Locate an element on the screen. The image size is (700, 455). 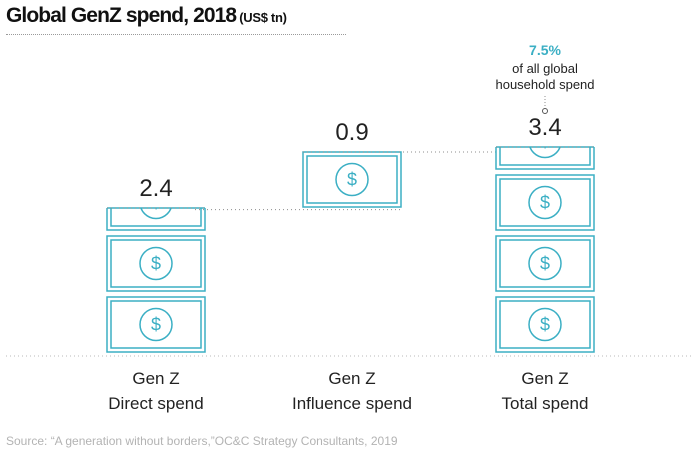
bar-2: $ $ $ $ is located at coordinates (545, 242).